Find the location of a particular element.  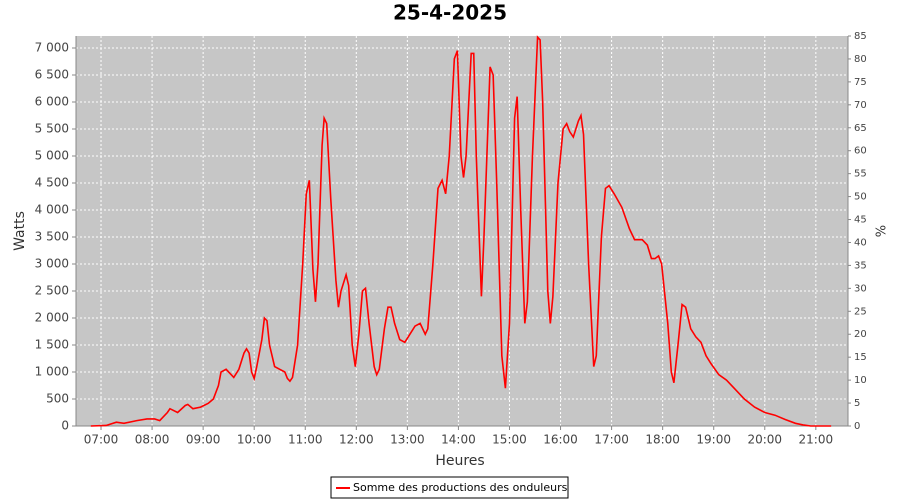

y-tick-label: 3 000 is located at coordinates (52, 263).